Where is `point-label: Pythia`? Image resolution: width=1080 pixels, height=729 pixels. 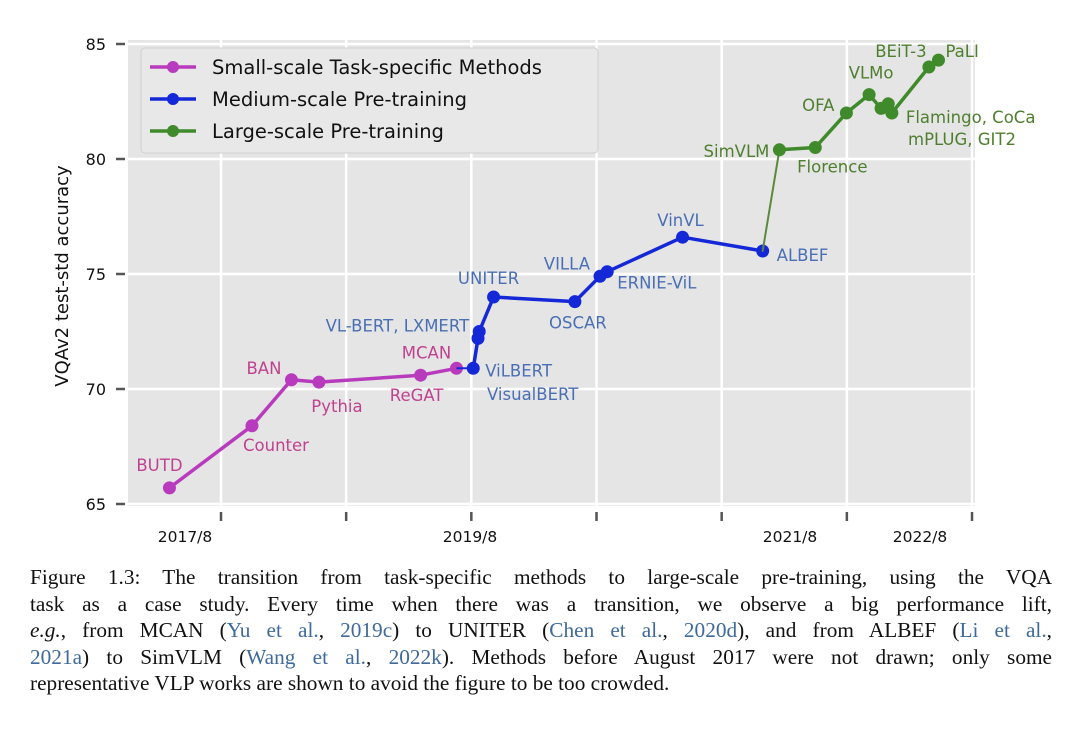
point-label: Pythia is located at coordinates (336, 406).